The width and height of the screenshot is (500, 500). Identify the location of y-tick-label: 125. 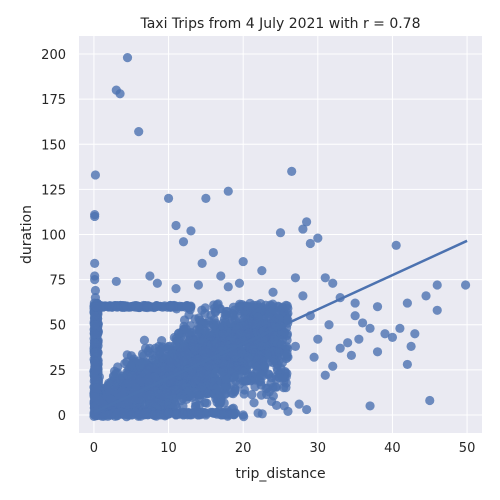
(53, 190).